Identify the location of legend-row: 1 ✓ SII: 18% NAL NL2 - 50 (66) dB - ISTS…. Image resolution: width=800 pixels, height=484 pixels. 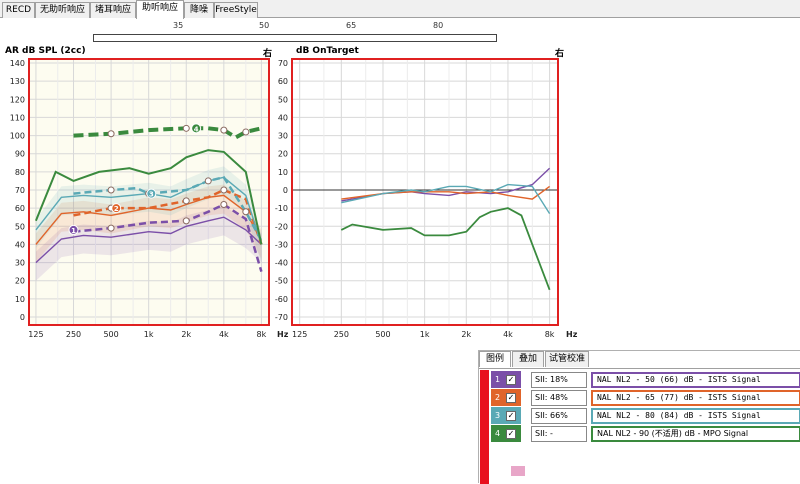
(645, 380).